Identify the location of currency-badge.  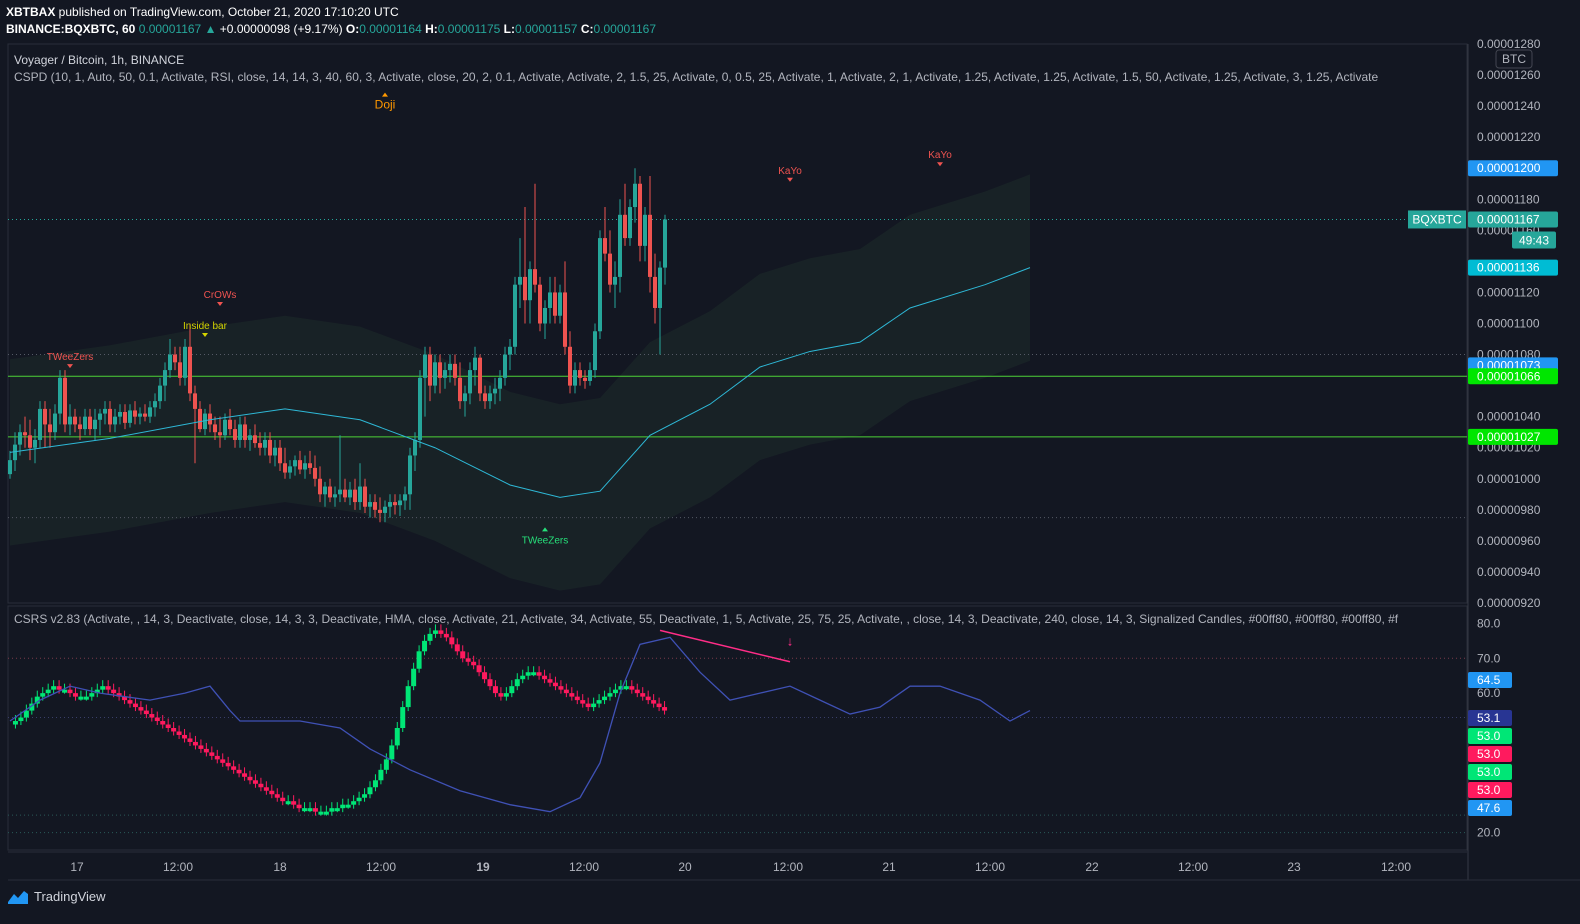
(1514, 59).